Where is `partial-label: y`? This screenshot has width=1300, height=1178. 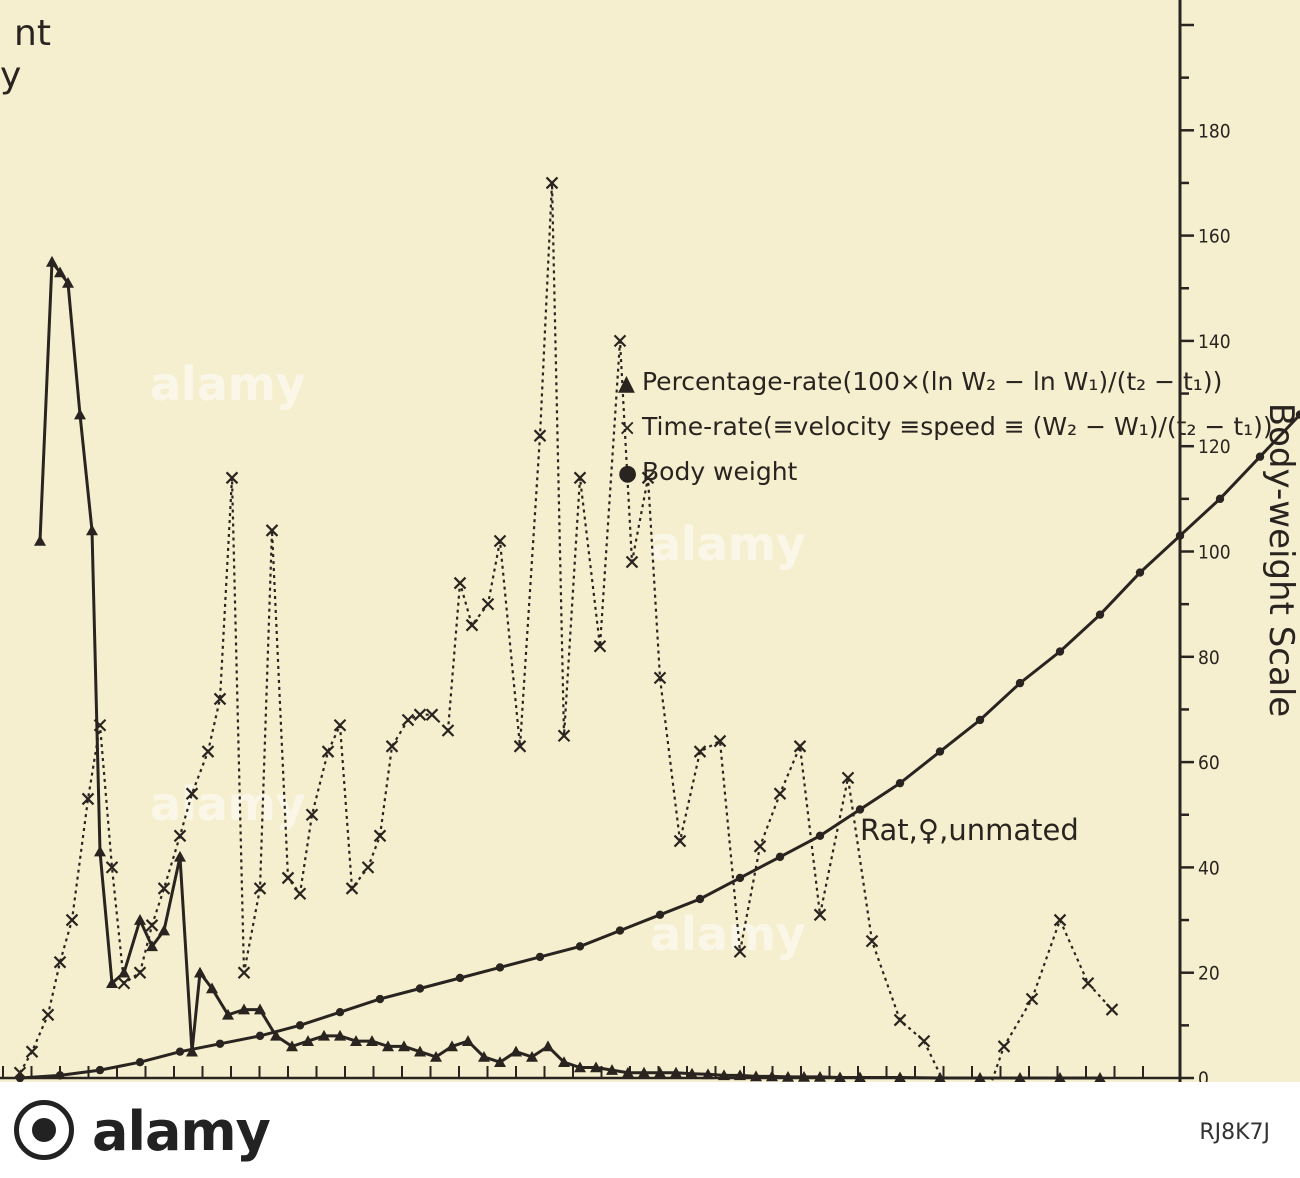
partial-label: y is located at coordinates (10, 75).